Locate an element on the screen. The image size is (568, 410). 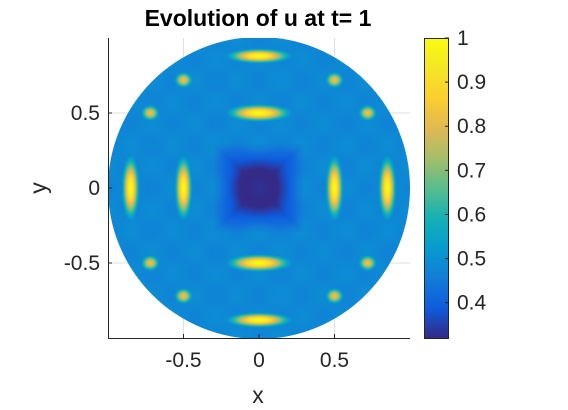
colorbar-tick-label: 0.9 is located at coordinates (471, 82).